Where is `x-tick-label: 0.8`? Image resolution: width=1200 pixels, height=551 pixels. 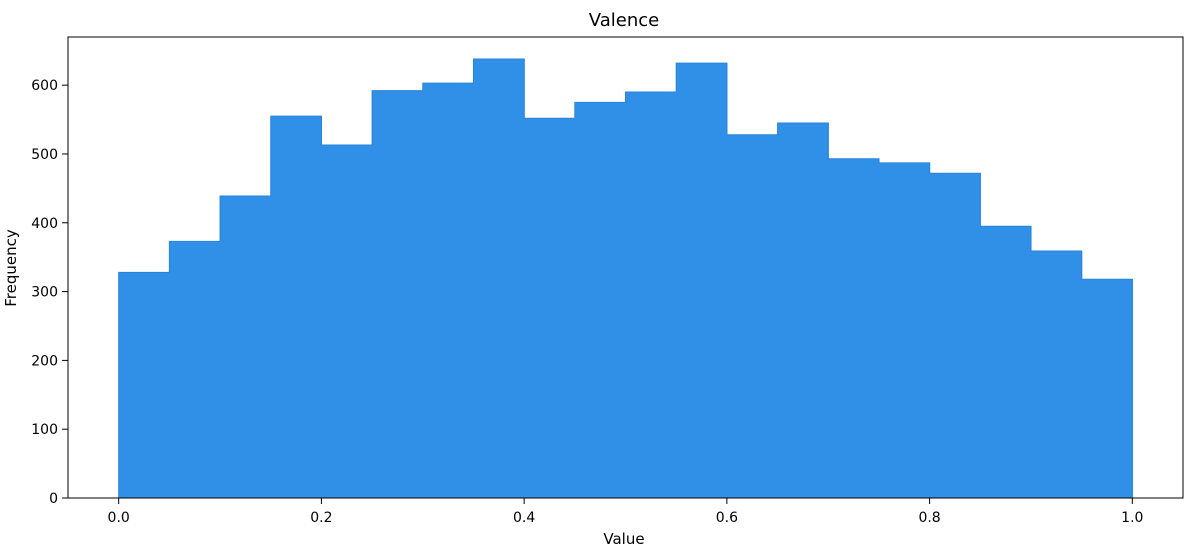 x-tick-label: 0.8 is located at coordinates (929, 518).